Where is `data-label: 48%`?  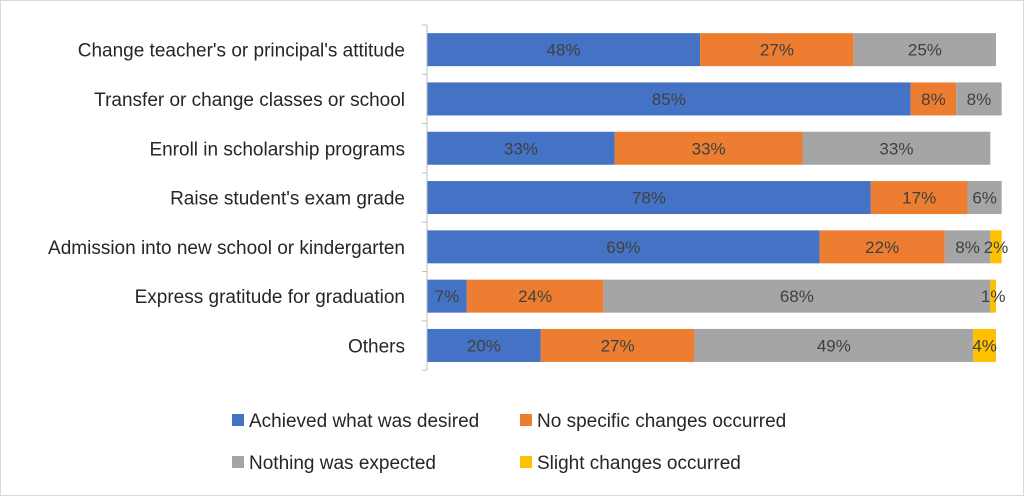
data-label: 48% is located at coordinates (564, 50).